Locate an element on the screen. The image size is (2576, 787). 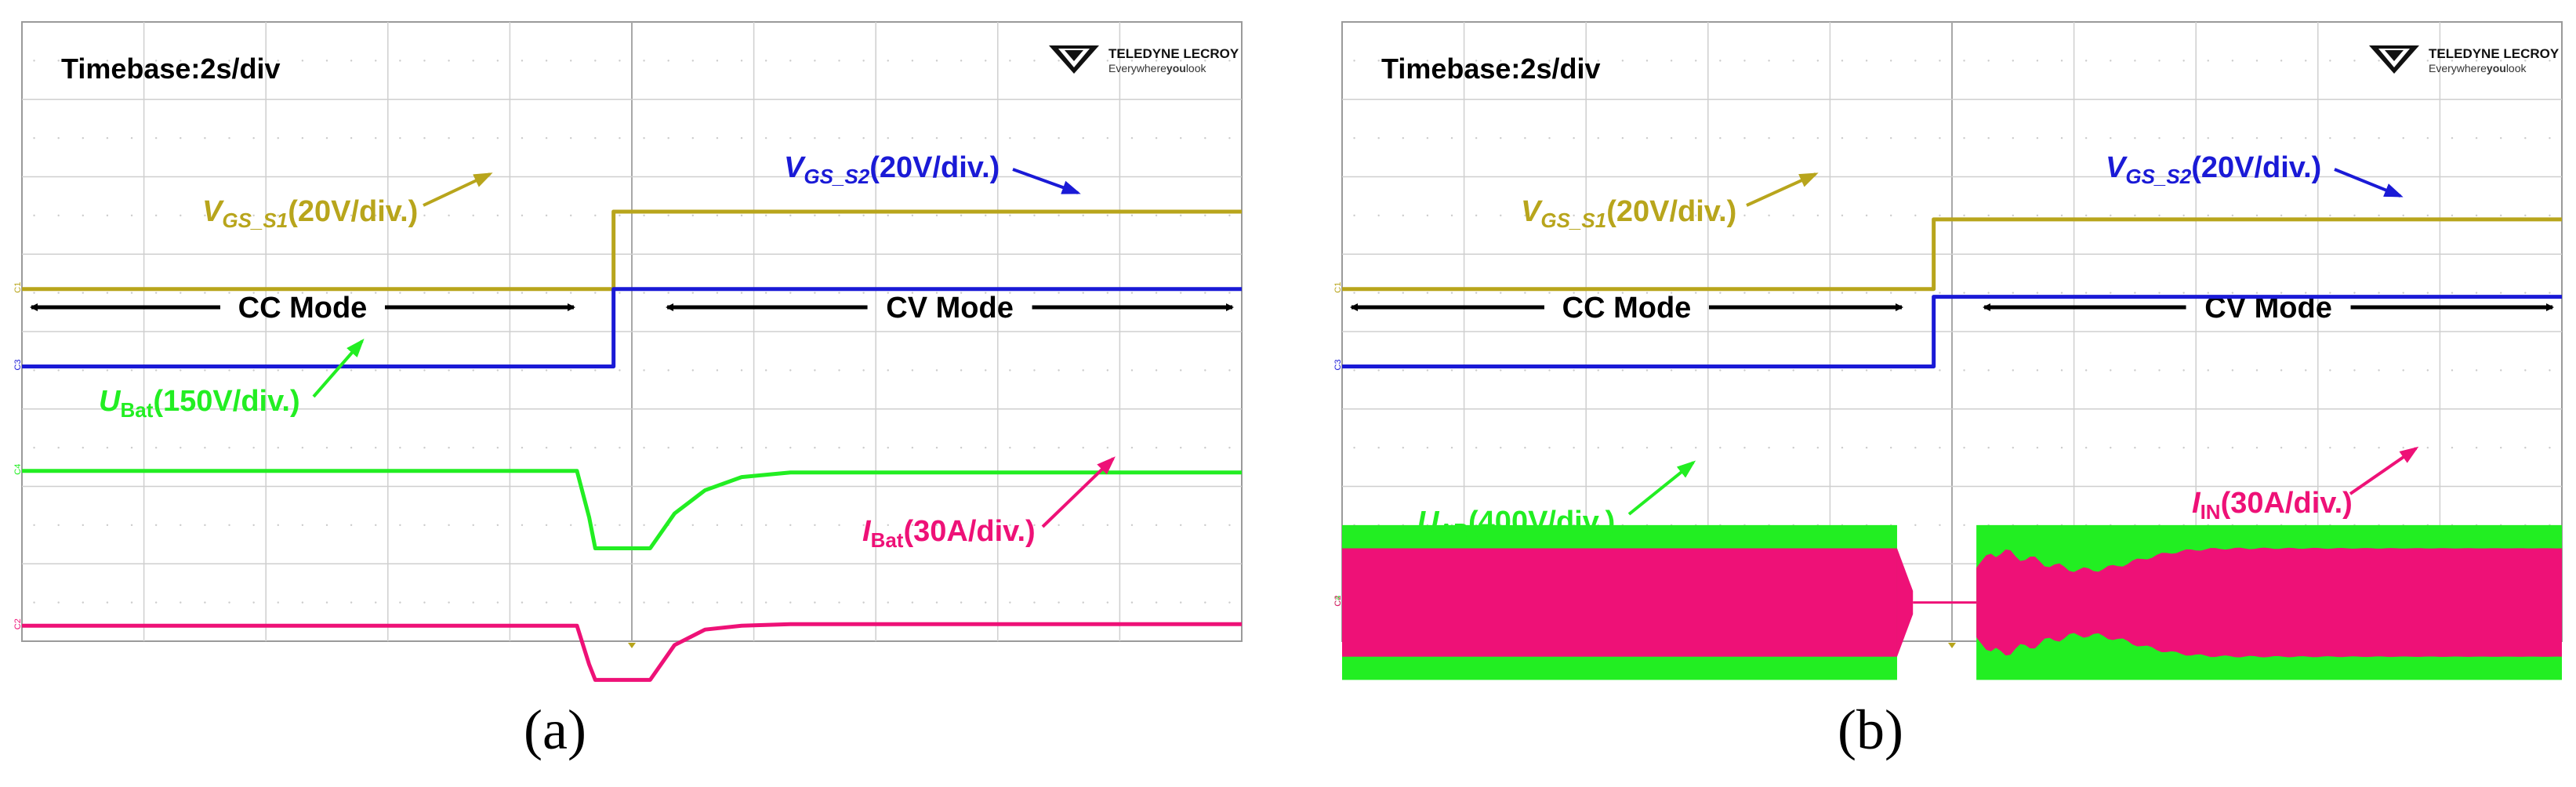
trace-label-text: VGS_S2(20V/div.) is located at coordinates (892, 169).